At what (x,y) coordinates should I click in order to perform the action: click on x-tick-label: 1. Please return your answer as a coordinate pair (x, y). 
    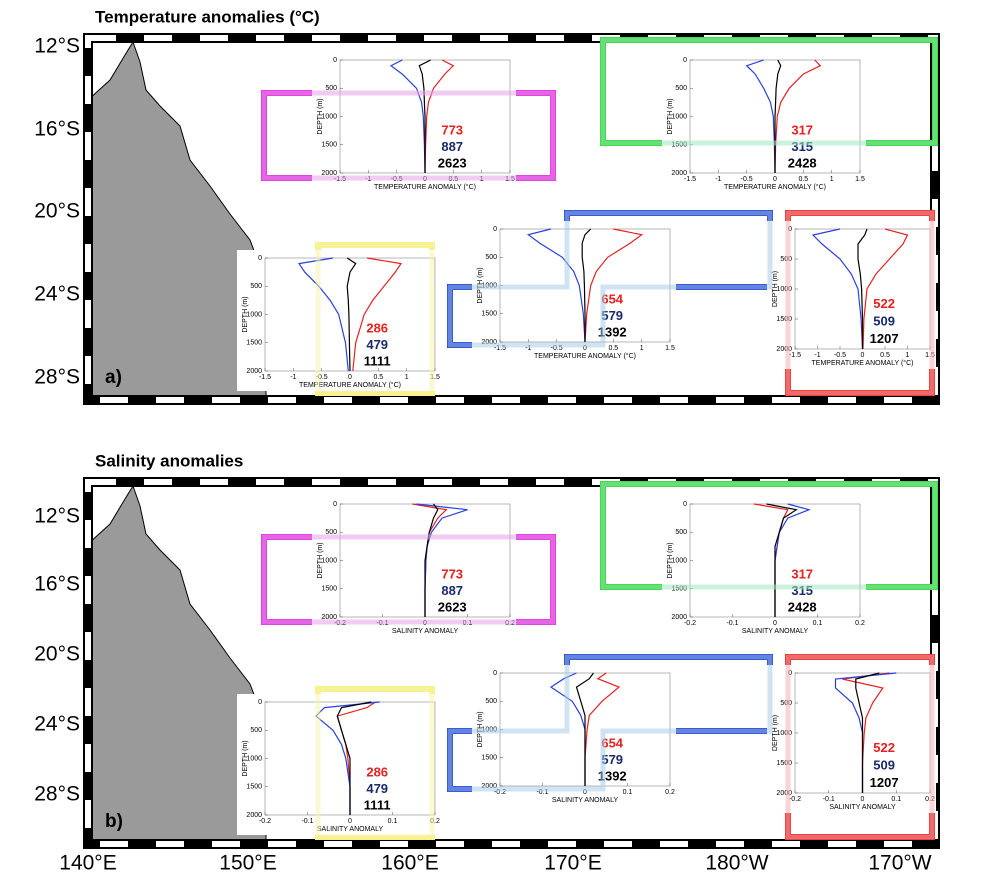
    Looking at the image, I should click on (407, 377).